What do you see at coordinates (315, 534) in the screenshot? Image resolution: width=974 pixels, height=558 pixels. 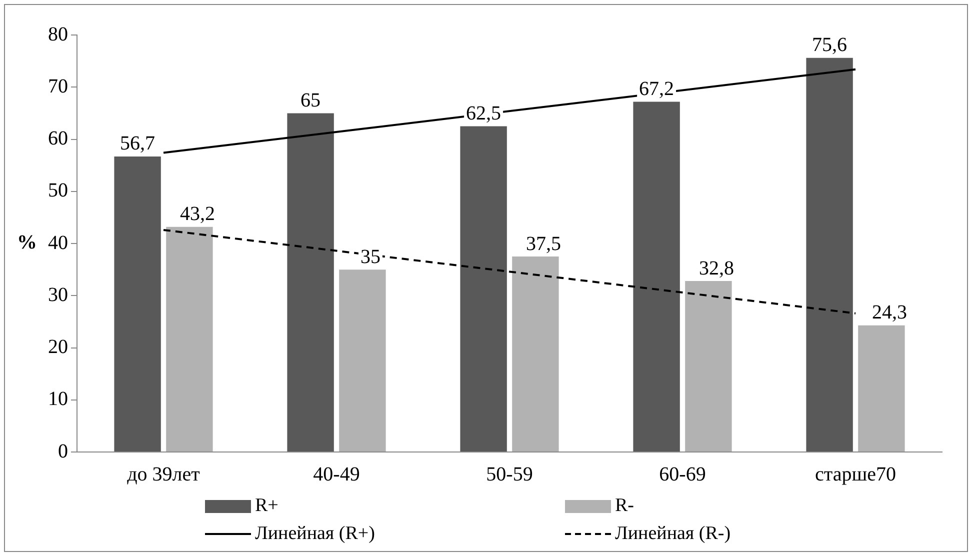 I see `legend-label: Линейная (R+)` at bounding box center [315, 534].